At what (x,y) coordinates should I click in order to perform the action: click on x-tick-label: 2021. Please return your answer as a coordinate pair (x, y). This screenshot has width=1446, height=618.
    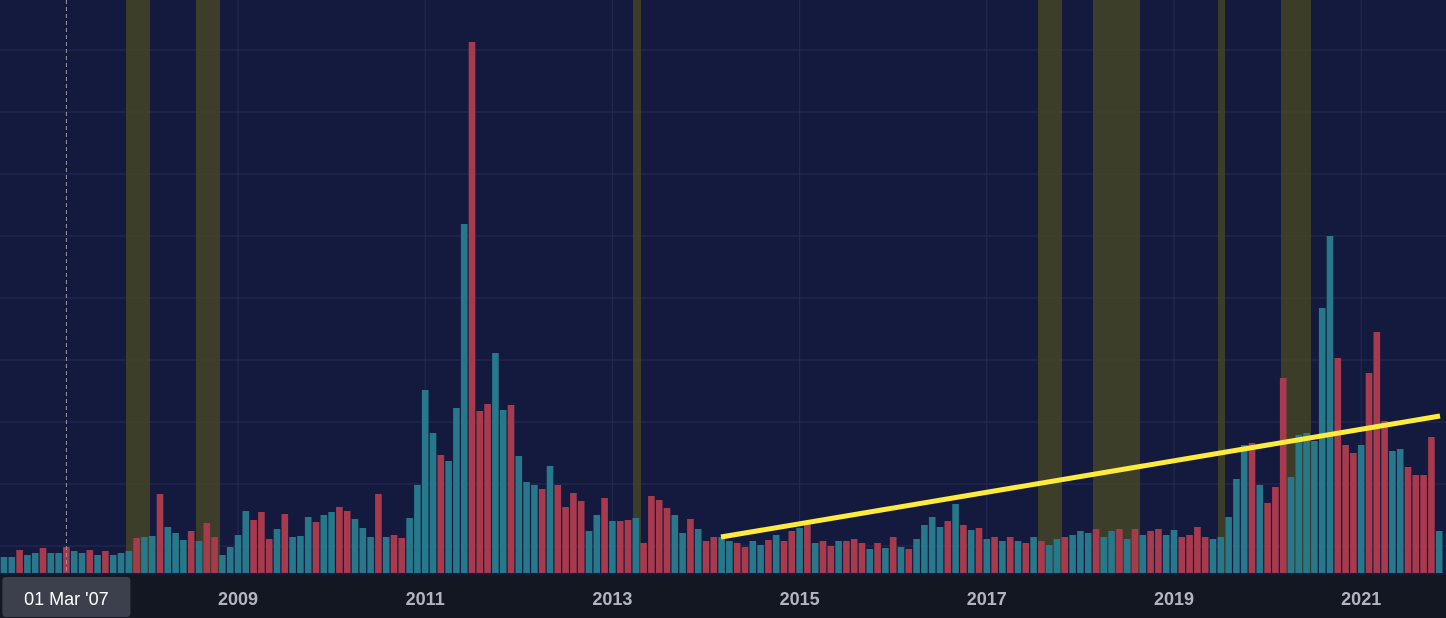
    Looking at the image, I should click on (1361, 599).